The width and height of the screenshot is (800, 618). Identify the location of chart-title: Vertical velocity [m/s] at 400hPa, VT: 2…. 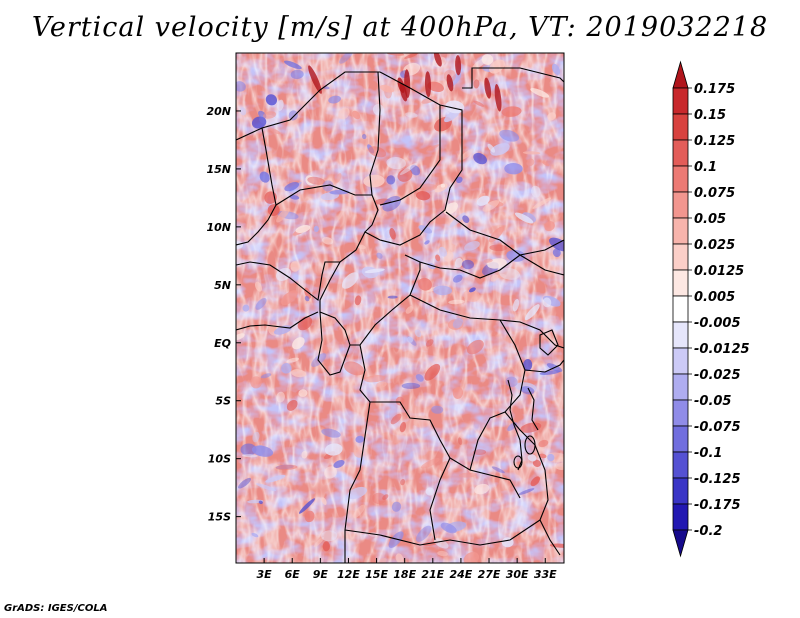
(400, 27).